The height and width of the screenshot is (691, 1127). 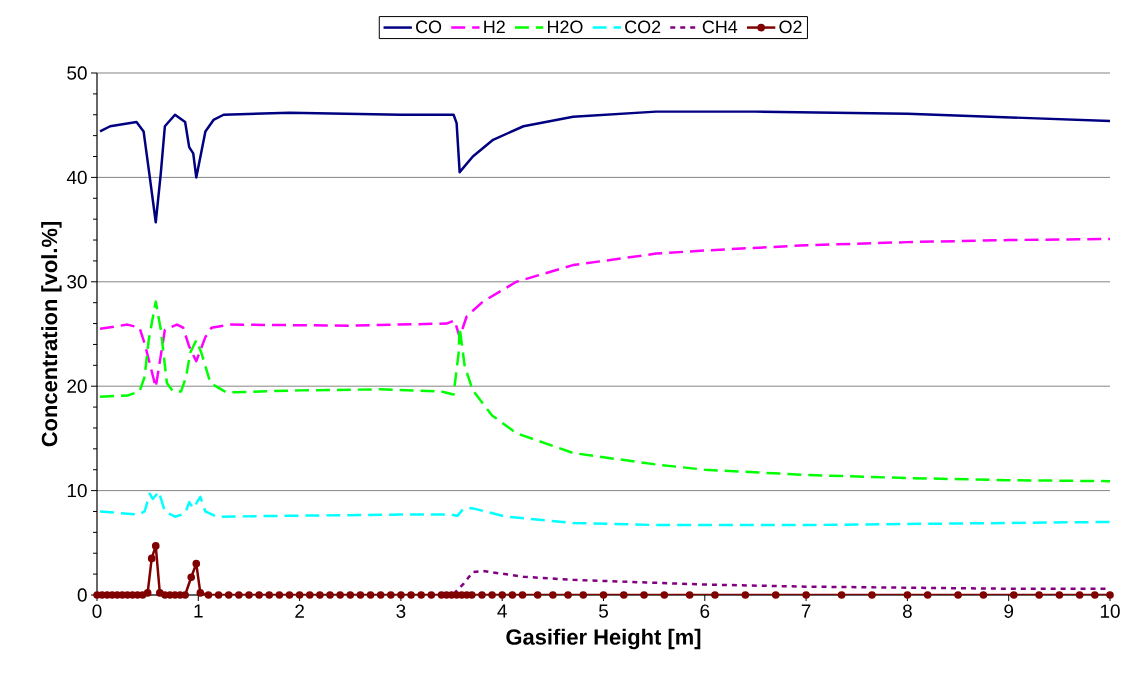 What do you see at coordinates (77, 282) in the screenshot?
I see `y-tick-label: 30` at bounding box center [77, 282].